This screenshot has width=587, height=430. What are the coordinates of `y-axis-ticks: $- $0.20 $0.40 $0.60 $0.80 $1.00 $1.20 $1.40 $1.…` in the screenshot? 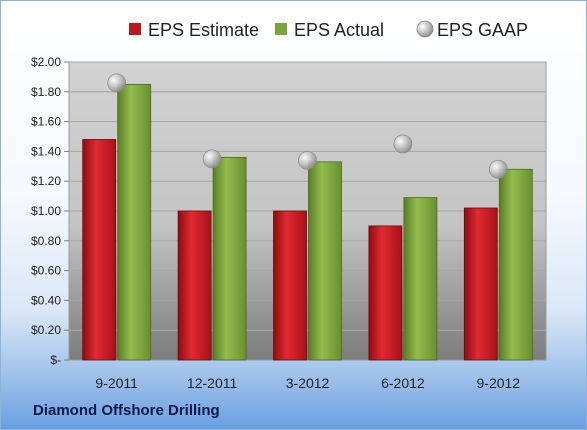 It's located at (50, 211).